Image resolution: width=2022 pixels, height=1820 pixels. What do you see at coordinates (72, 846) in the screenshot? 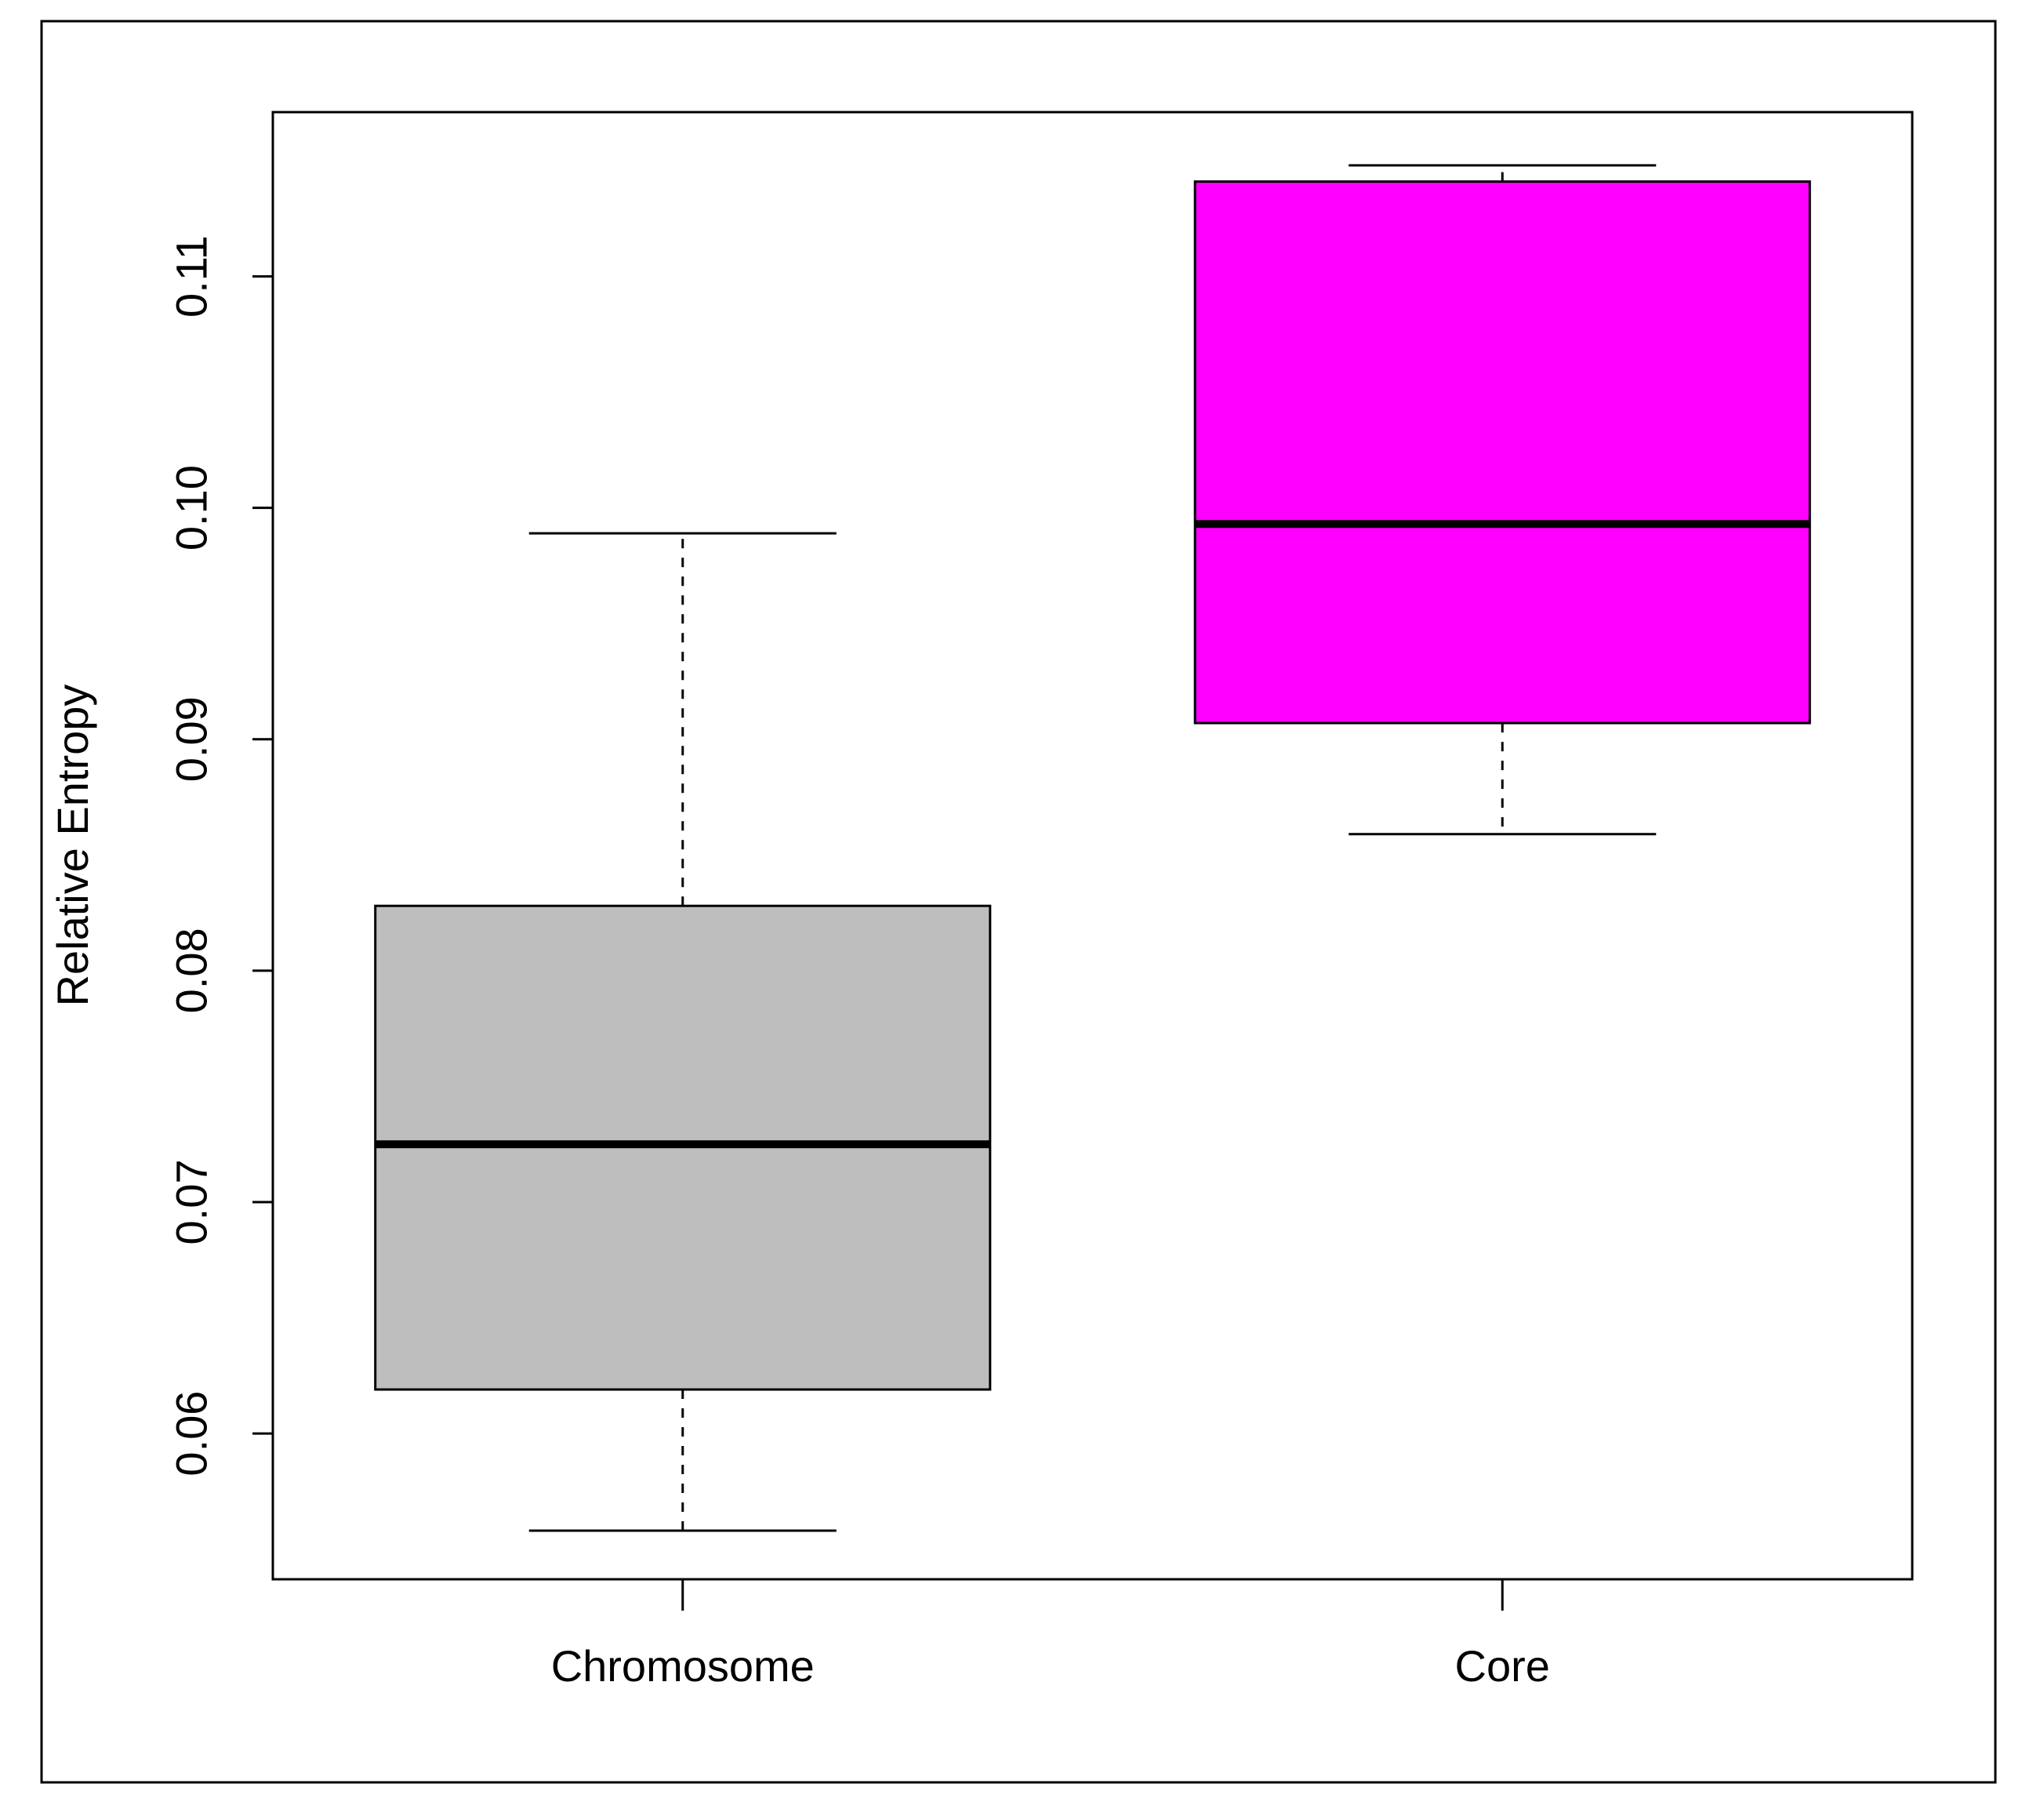
I see `y-axis-label: Relative Entropy` at bounding box center [72, 846].